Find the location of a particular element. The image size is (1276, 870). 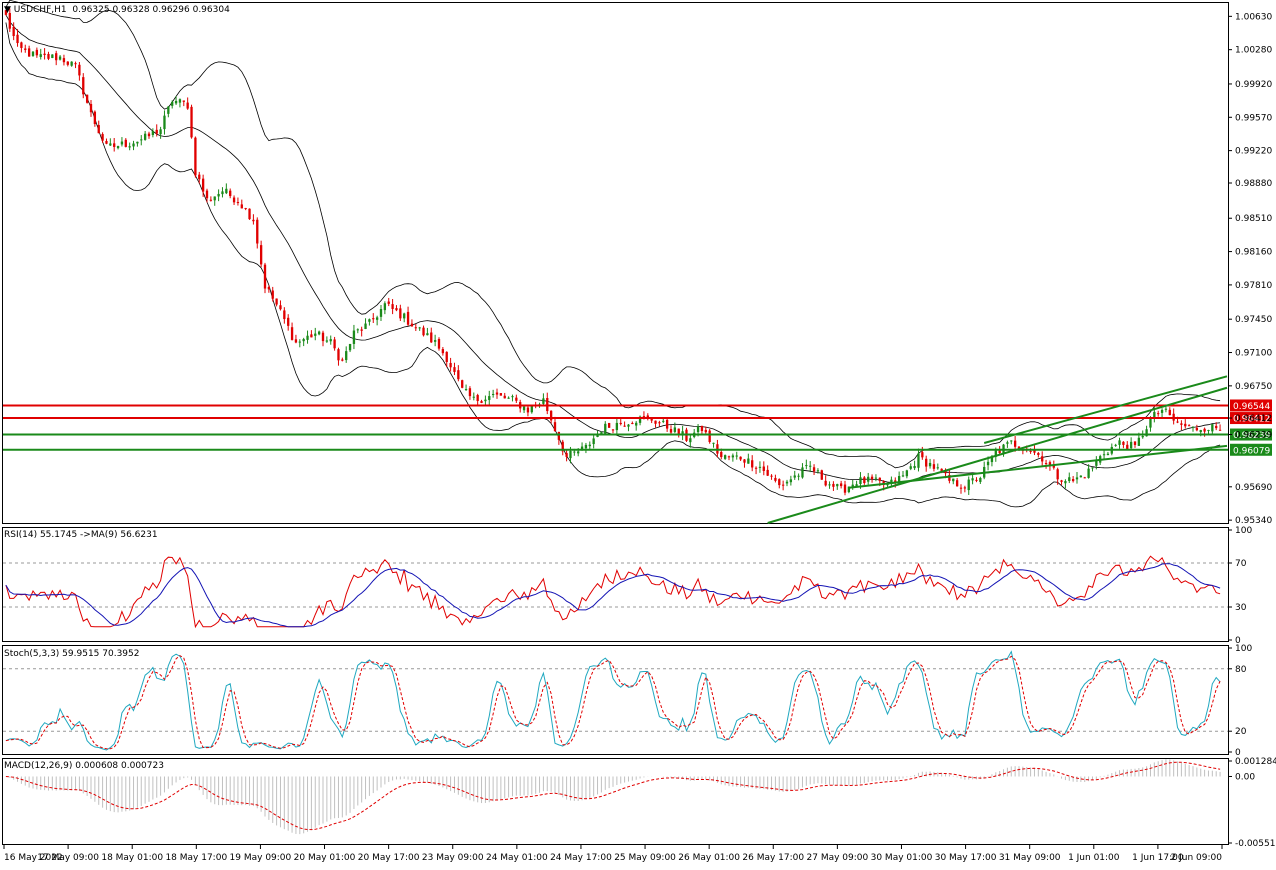

pane-tick-label: -0.005519 is located at coordinates (1255, 844).